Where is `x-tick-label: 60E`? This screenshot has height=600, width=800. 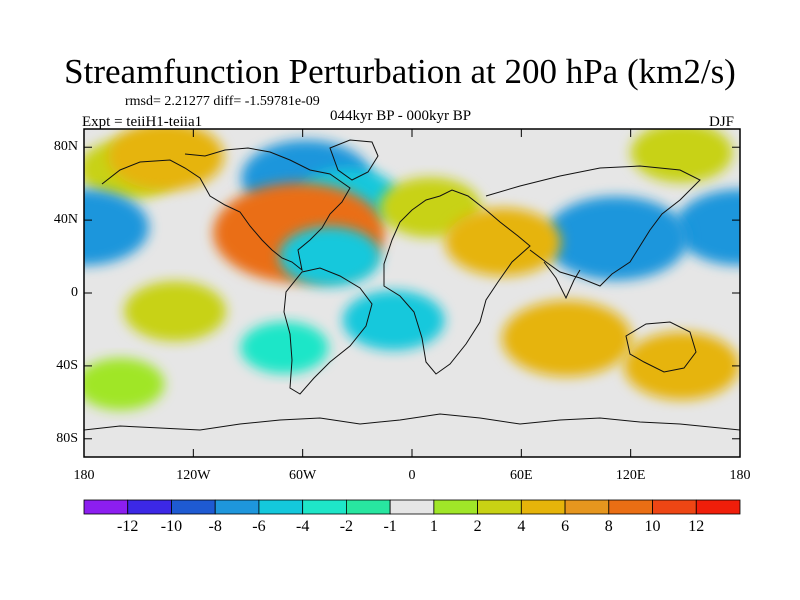
x-tick-label: 60E is located at coordinates (521, 475).